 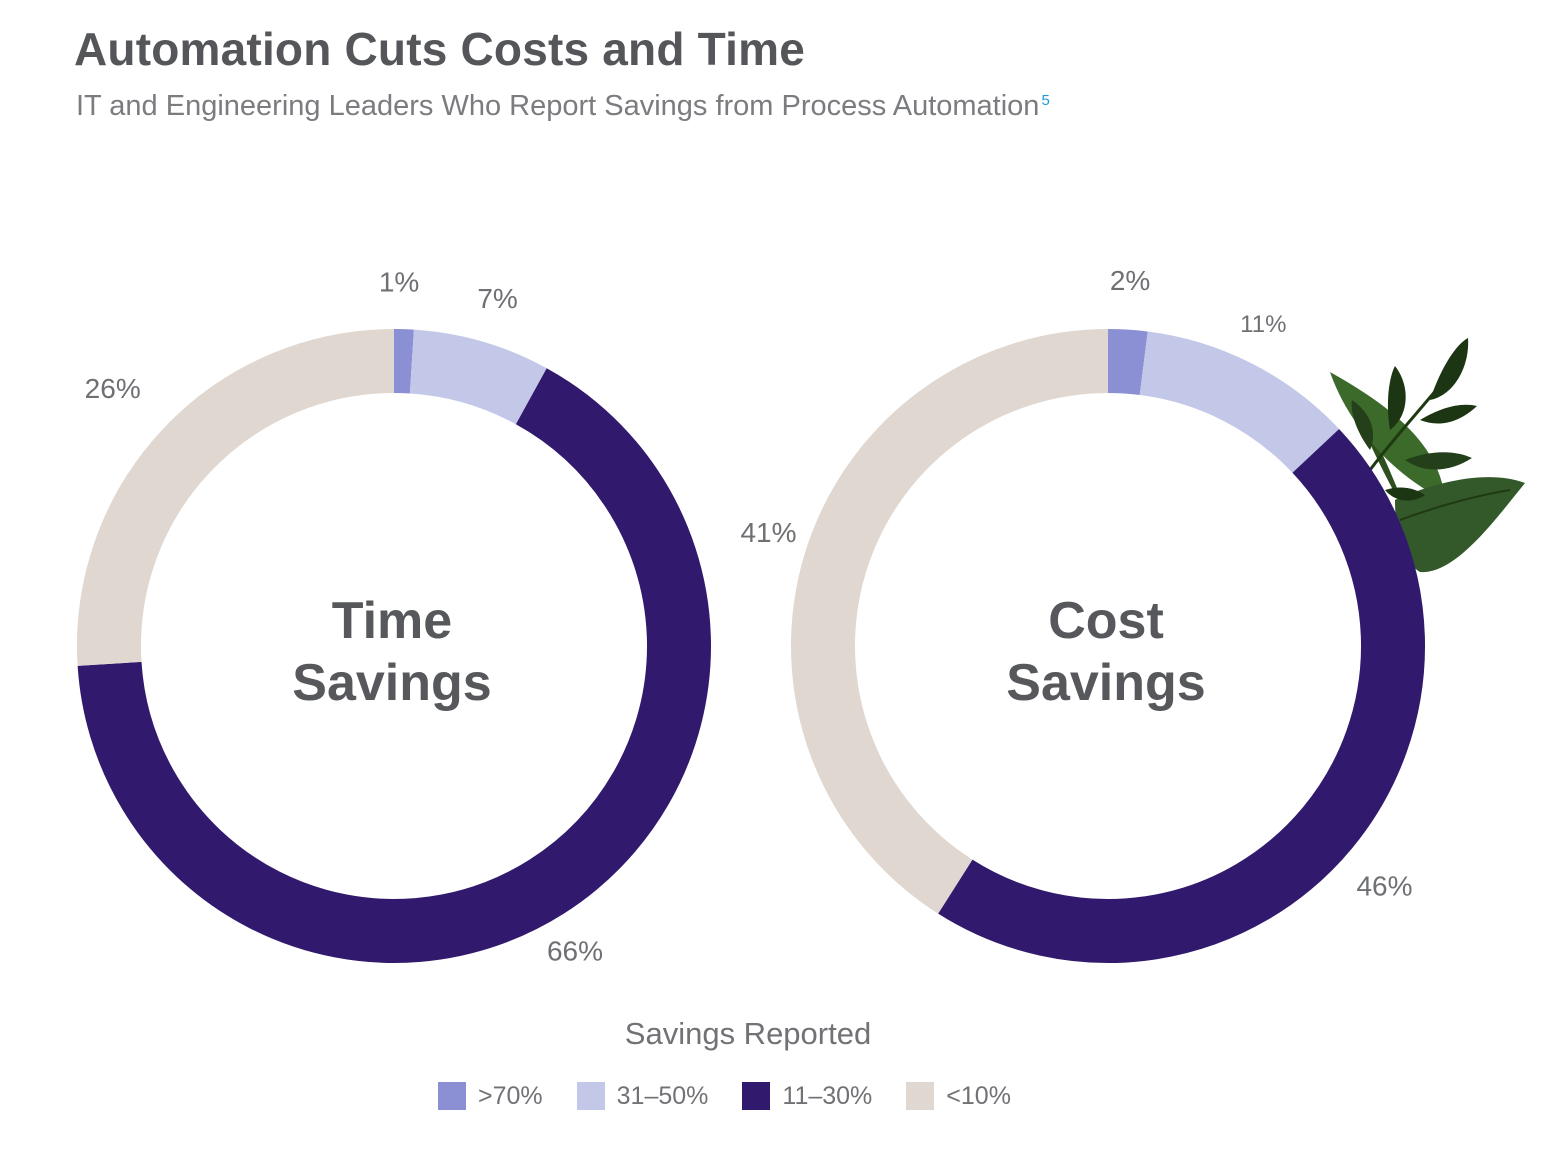 I want to click on footnote-reference: 5, so click(x=1045, y=100).